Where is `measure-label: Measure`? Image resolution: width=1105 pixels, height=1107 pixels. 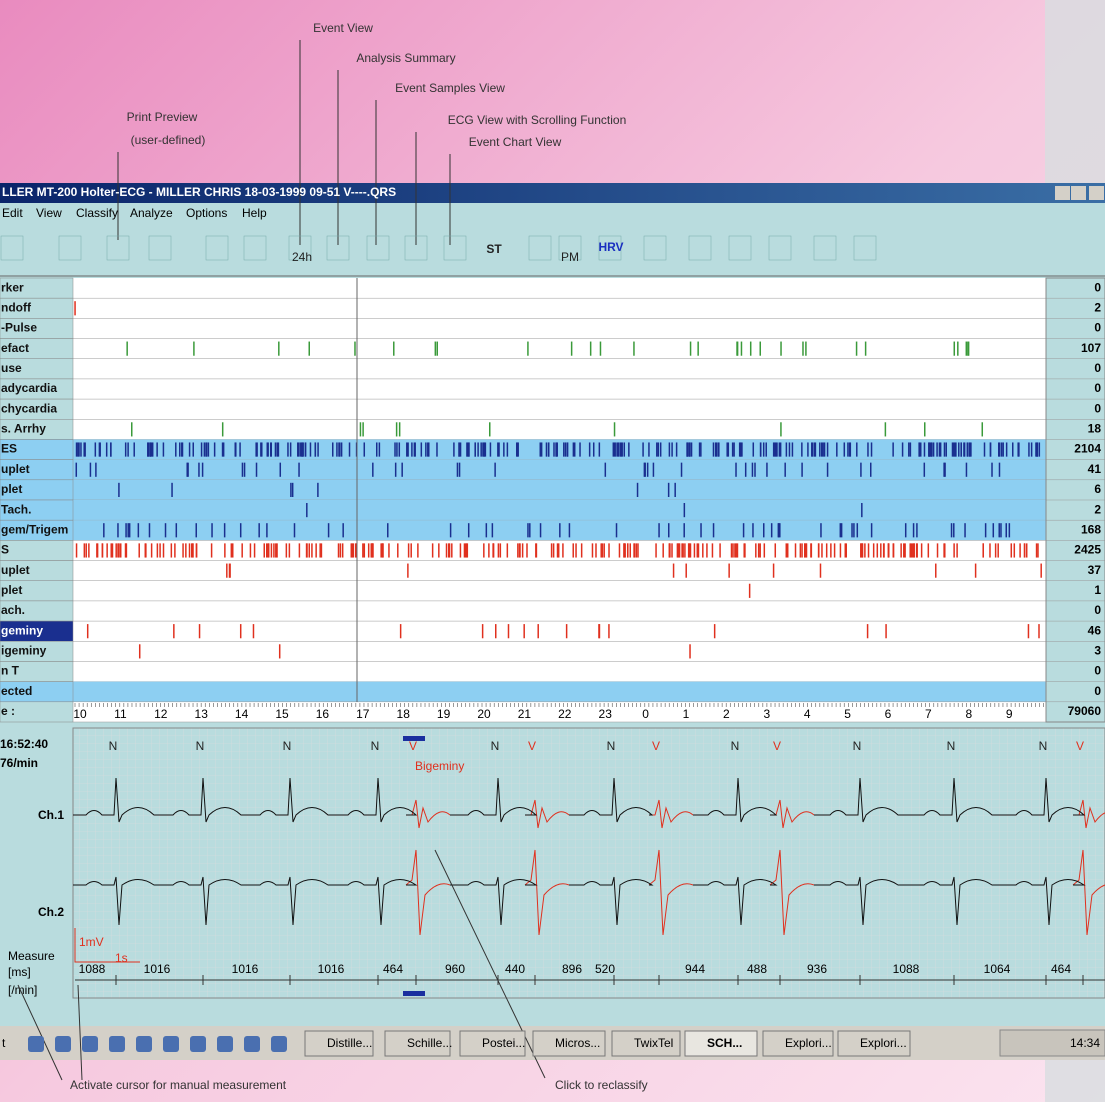
measure-label: Measure is located at coordinates (31, 956).